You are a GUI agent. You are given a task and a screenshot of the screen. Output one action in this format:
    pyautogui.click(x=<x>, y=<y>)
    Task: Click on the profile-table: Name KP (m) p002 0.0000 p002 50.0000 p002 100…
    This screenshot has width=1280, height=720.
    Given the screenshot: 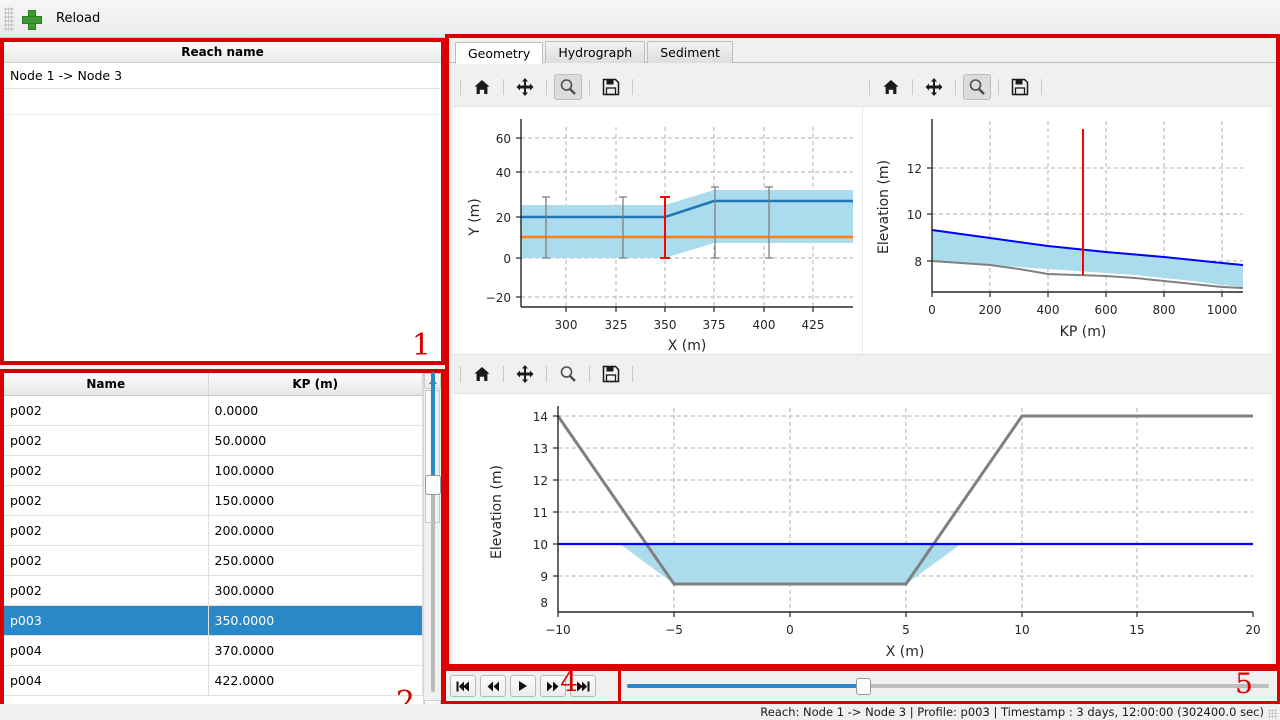 What is the action you would take?
    pyautogui.click(x=213, y=534)
    